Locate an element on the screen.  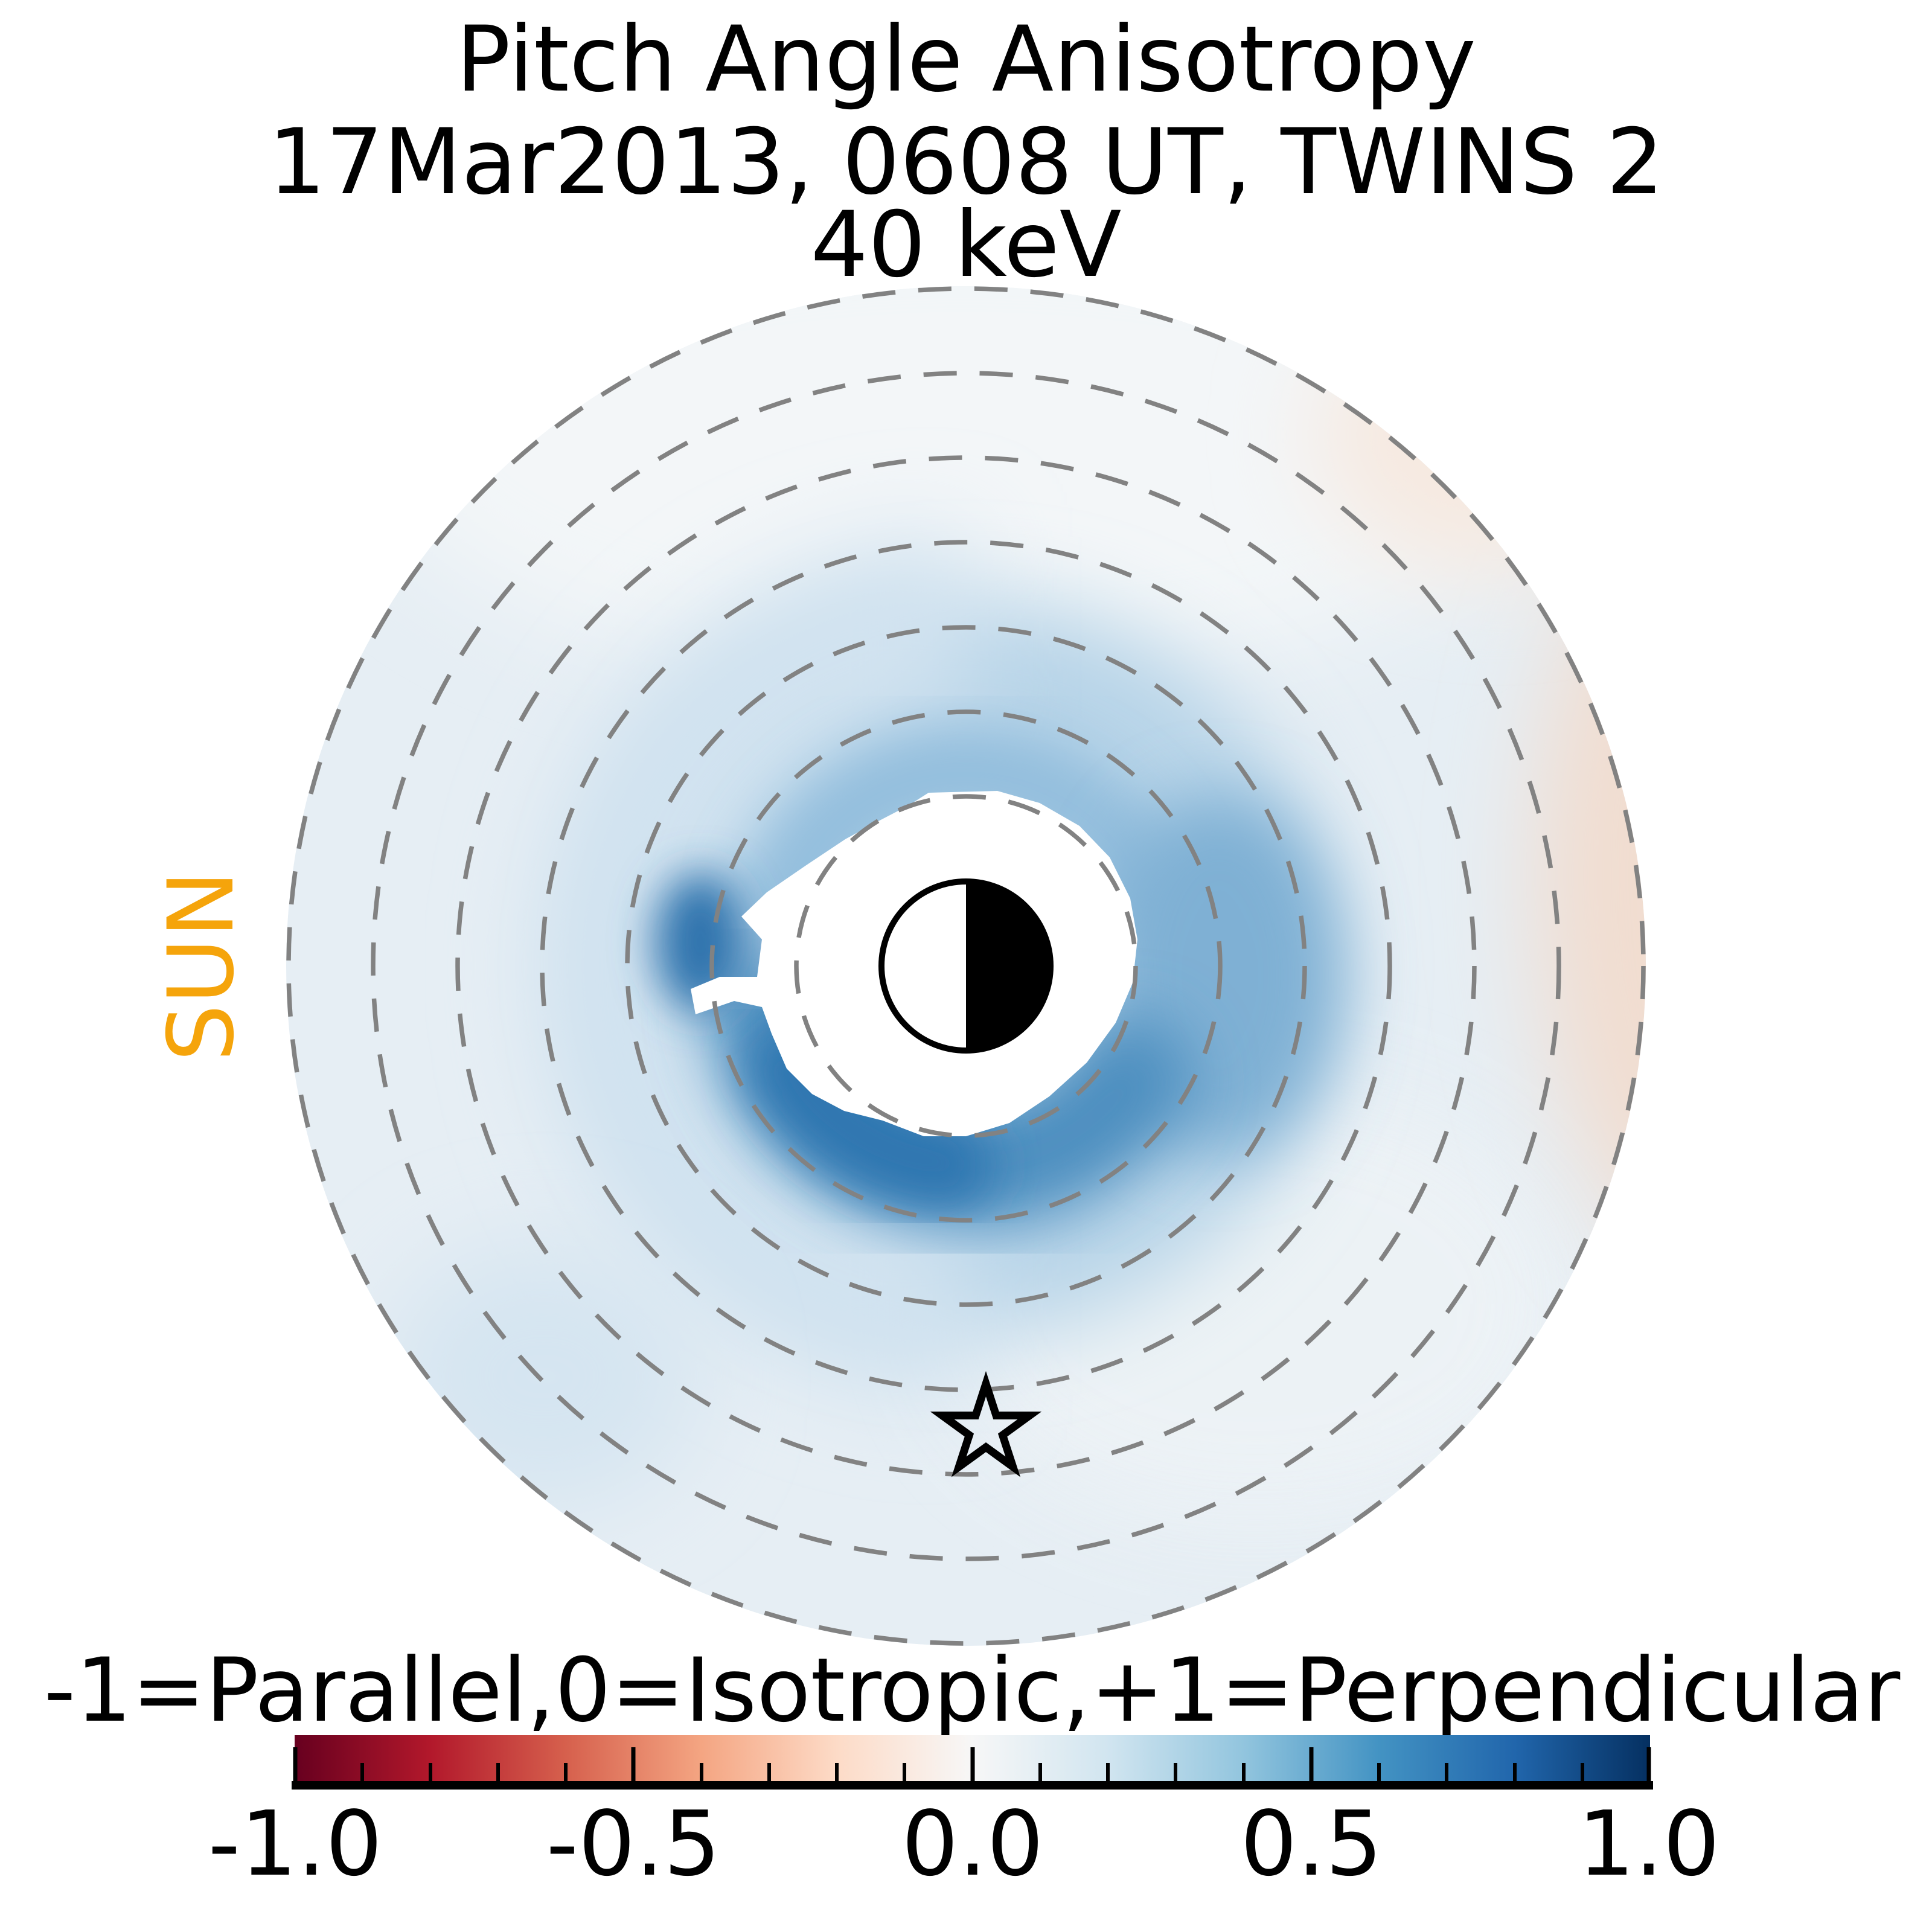
ring-4re is located at coordinates (966, 966).